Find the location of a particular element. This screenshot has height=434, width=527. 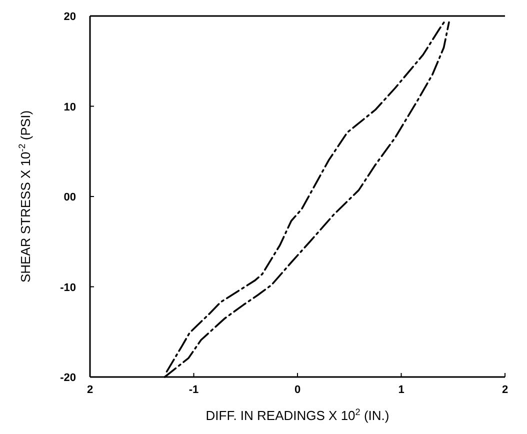

y-tick-label: 10 is located at coordinates (70, 107).